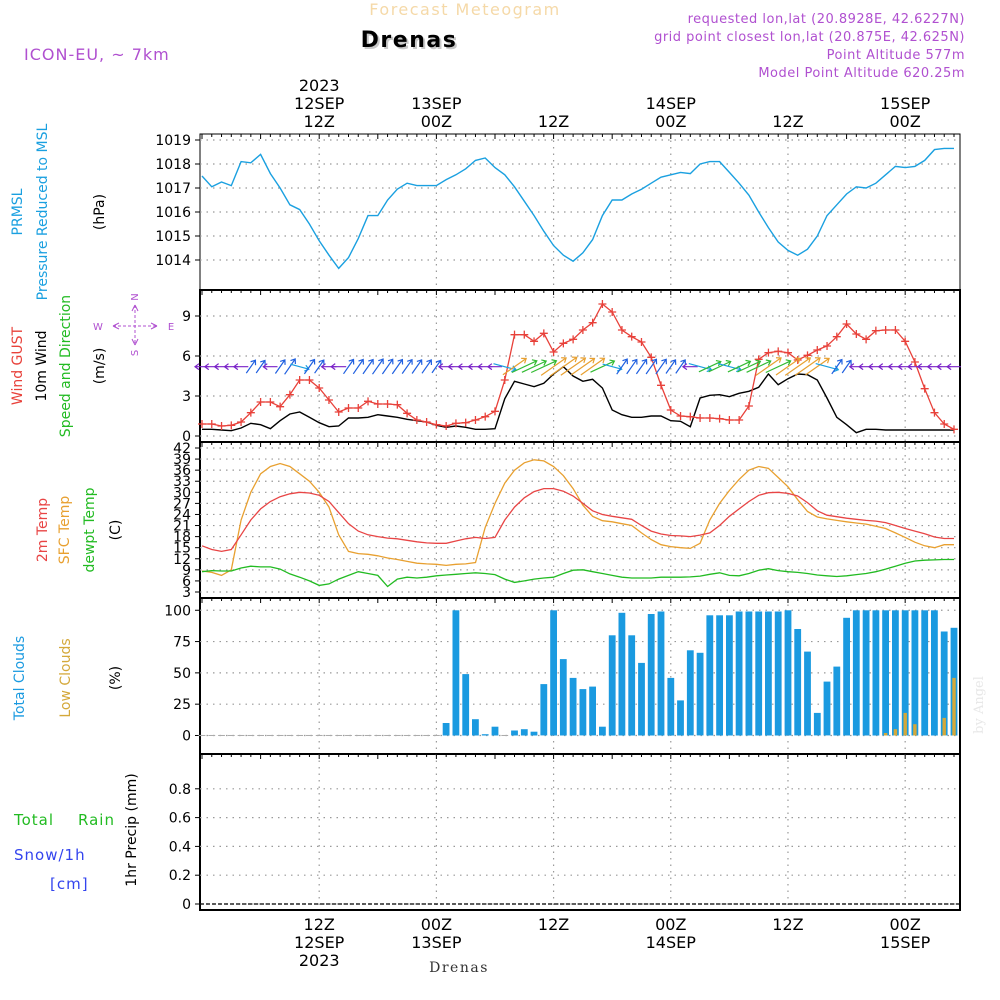 This screenshot has width=1000, height=1000. What do you see at coordinates (182, 449) in the screenshot?
I see `temperature-ytick-label: 42` at bounding box center [182, 449].